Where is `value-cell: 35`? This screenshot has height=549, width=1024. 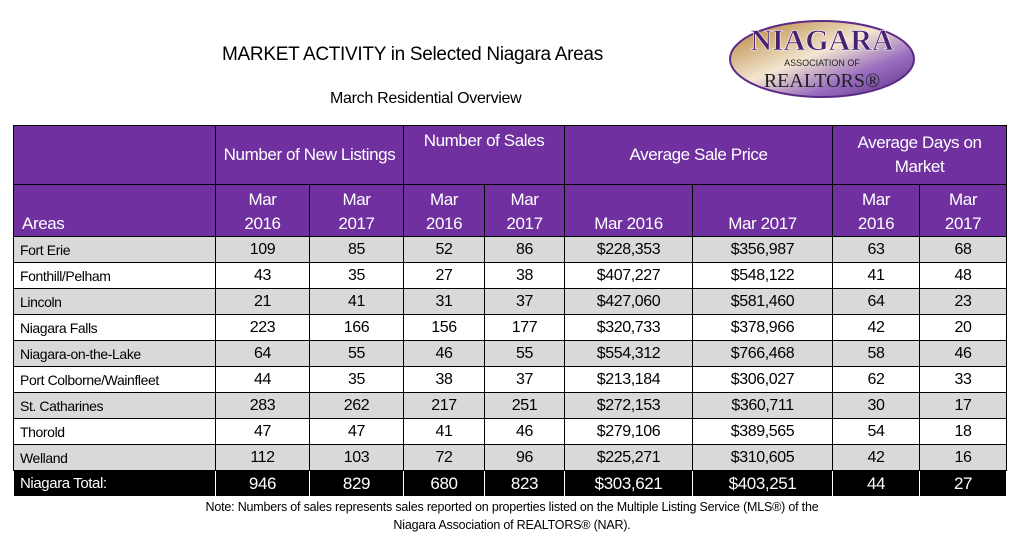 value-cell: 35 is located at coordinates (356, 379).